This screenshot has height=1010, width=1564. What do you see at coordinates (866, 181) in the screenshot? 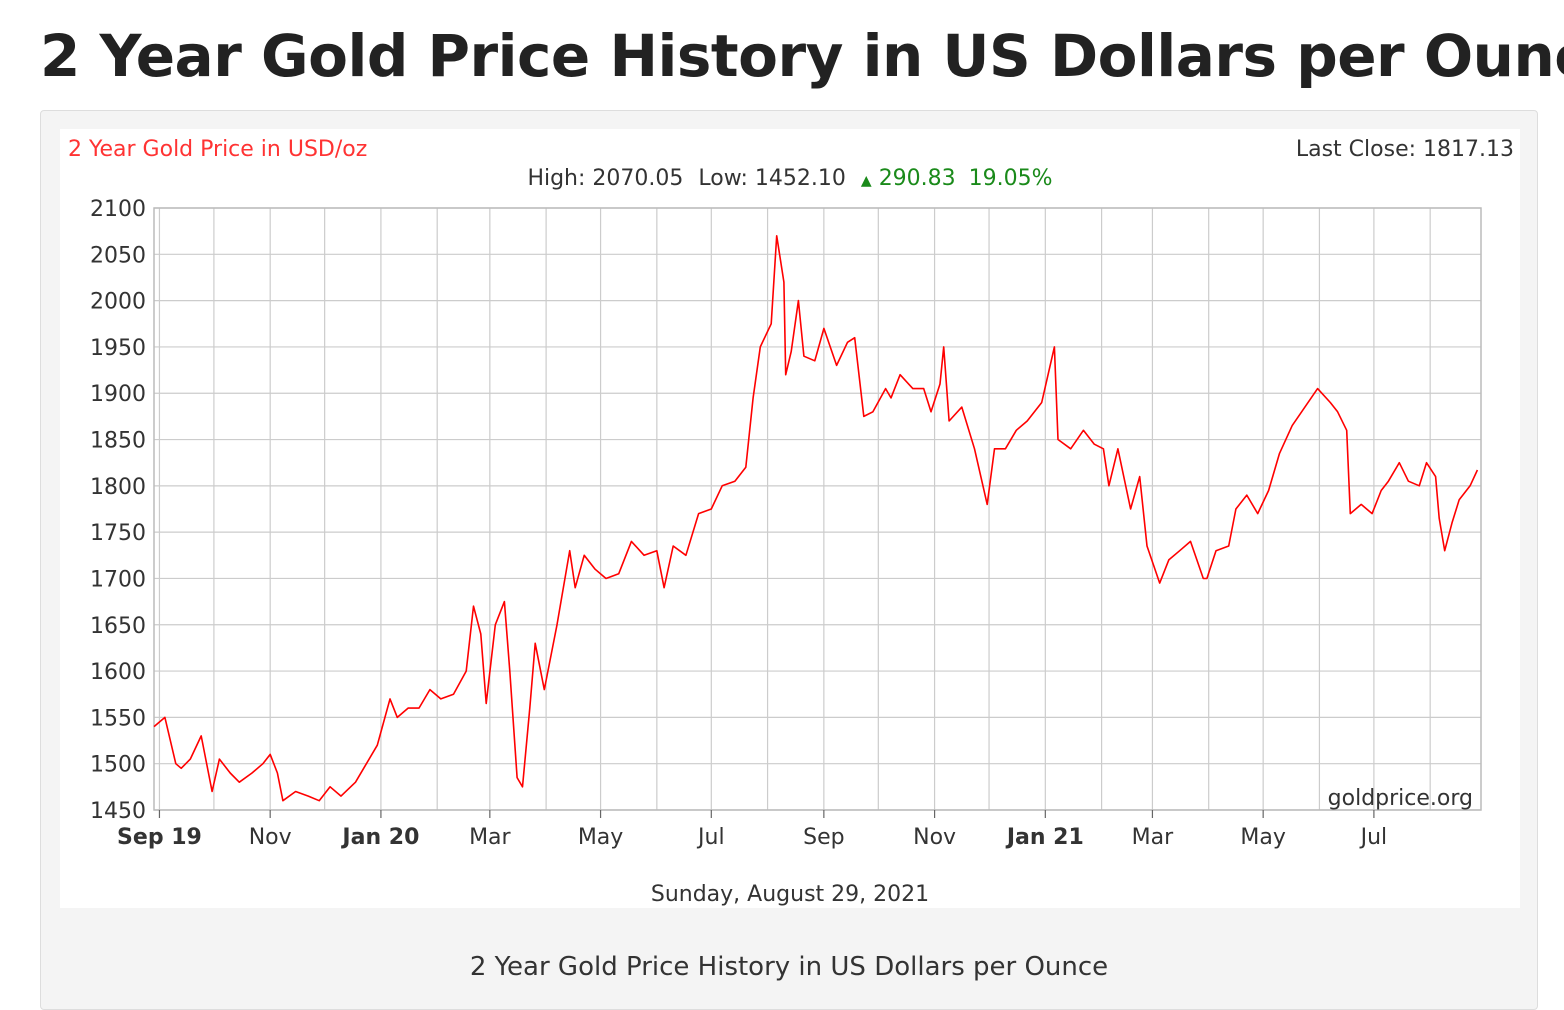
I see `up-arrow-icon: ▲` at bounding box center [866, 181].